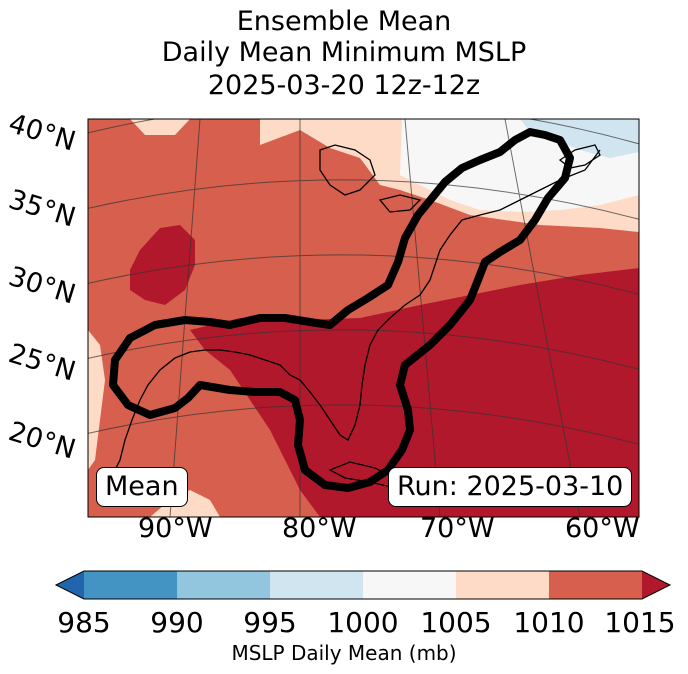  I want to click on mean-label-box: Mean, so click(142, 487).